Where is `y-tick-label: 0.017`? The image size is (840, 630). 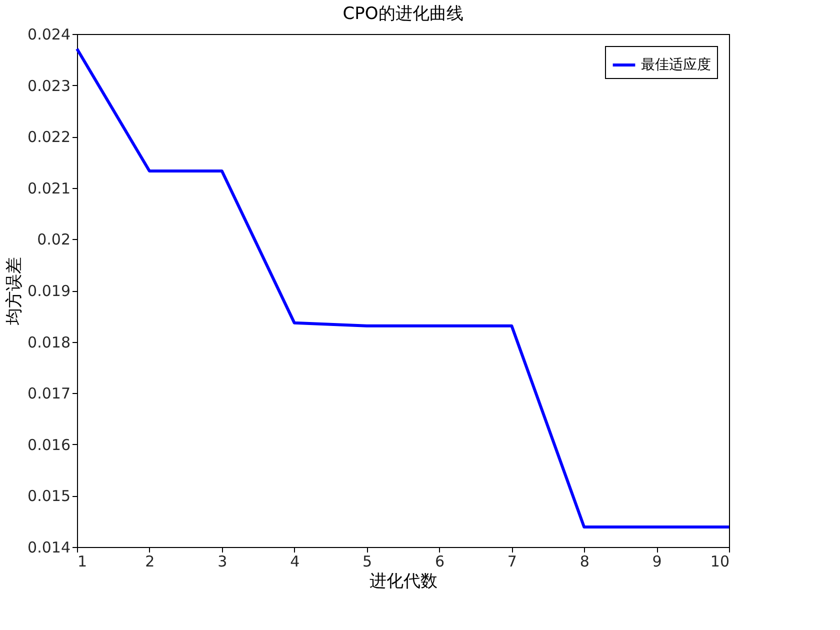 y-tick-label: 0.017 is located at coordinates (49, 393).